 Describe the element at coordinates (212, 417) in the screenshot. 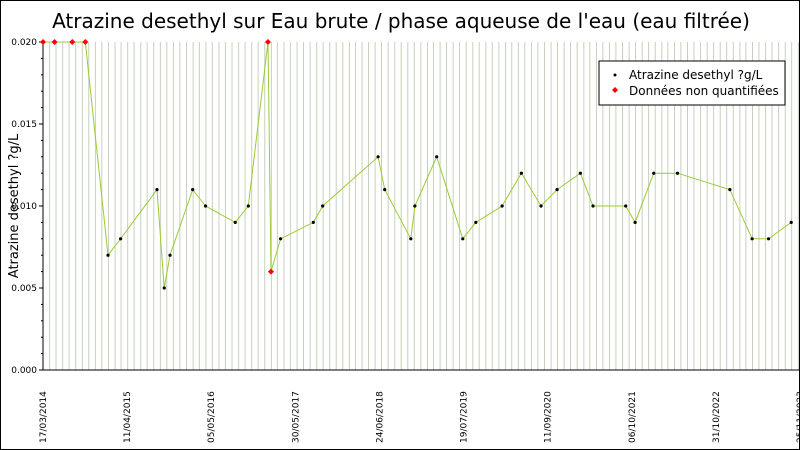

I see `x-tick-label: 05/05/2016` at that location.